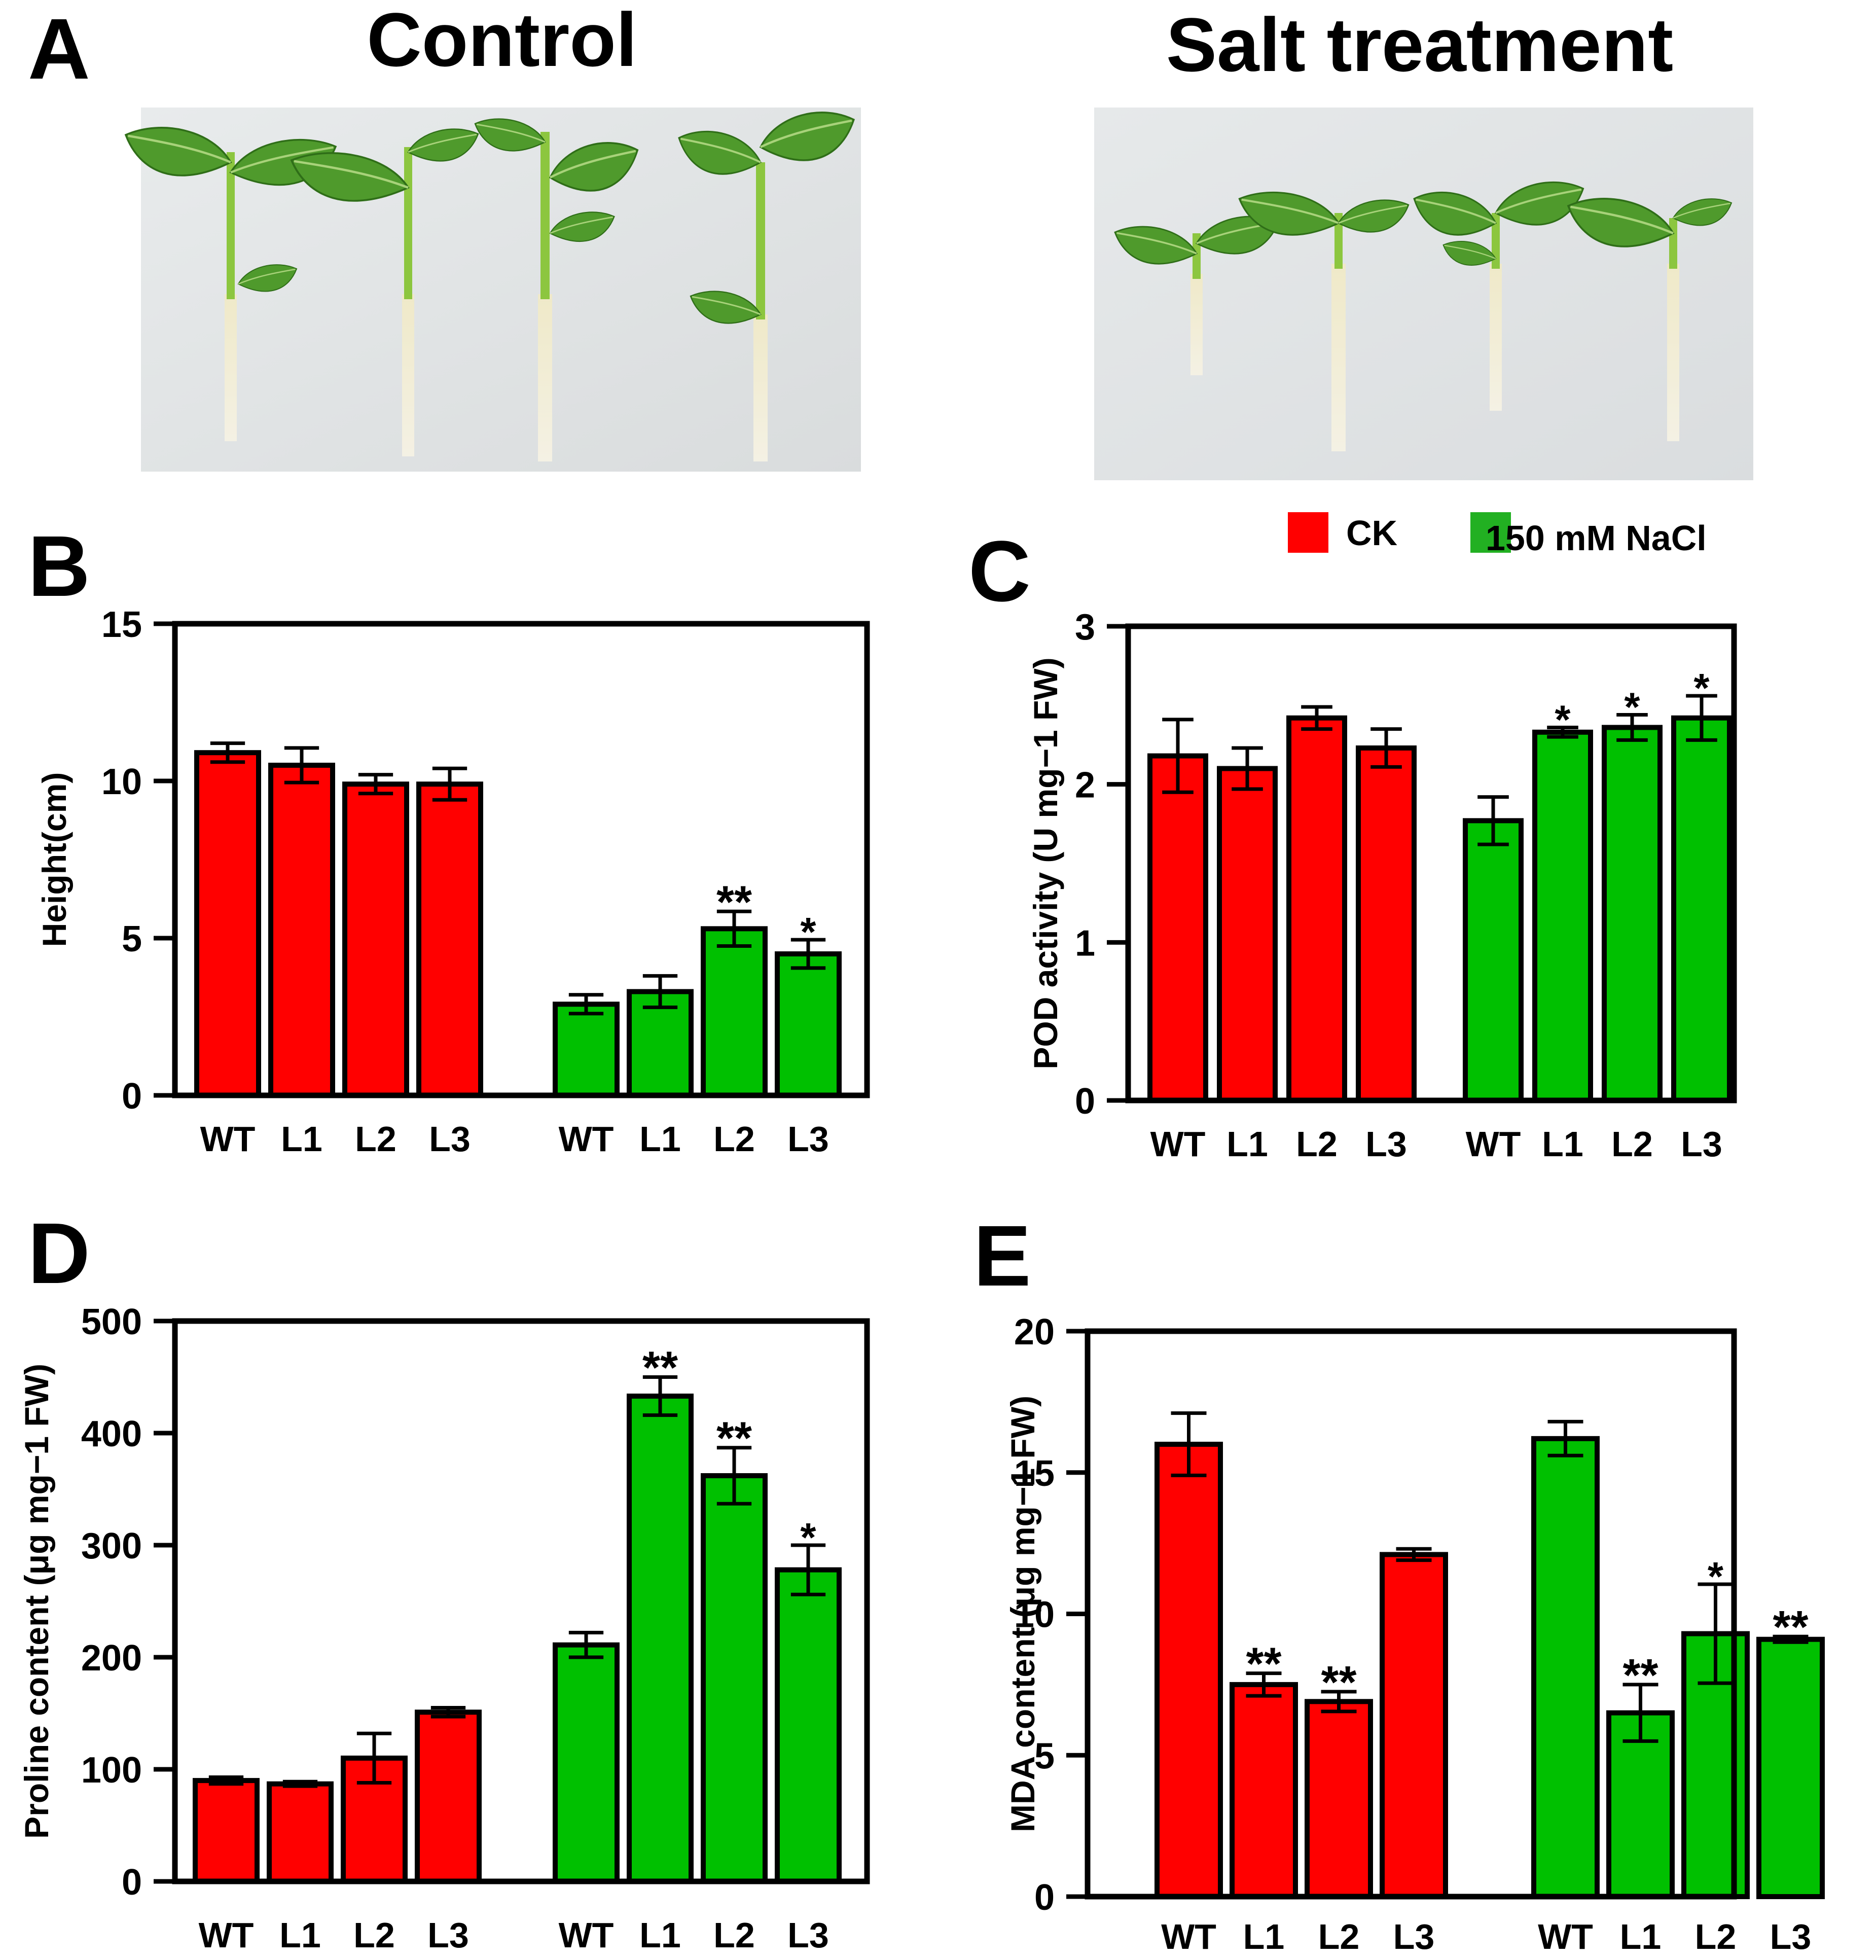 The height and width of the screenshot is (1960, 1876). What do you see at coordinates (1189, 1670) in the screenshot?
I see `bar-E-0-wt` at bounding box center [1189, 1670].